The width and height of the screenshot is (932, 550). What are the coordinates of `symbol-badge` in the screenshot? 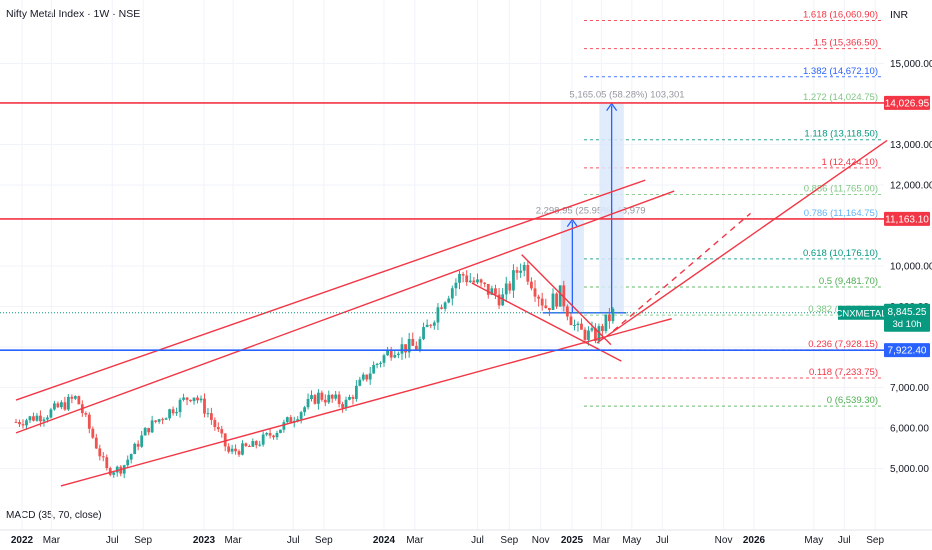 It's located at (861, 312).